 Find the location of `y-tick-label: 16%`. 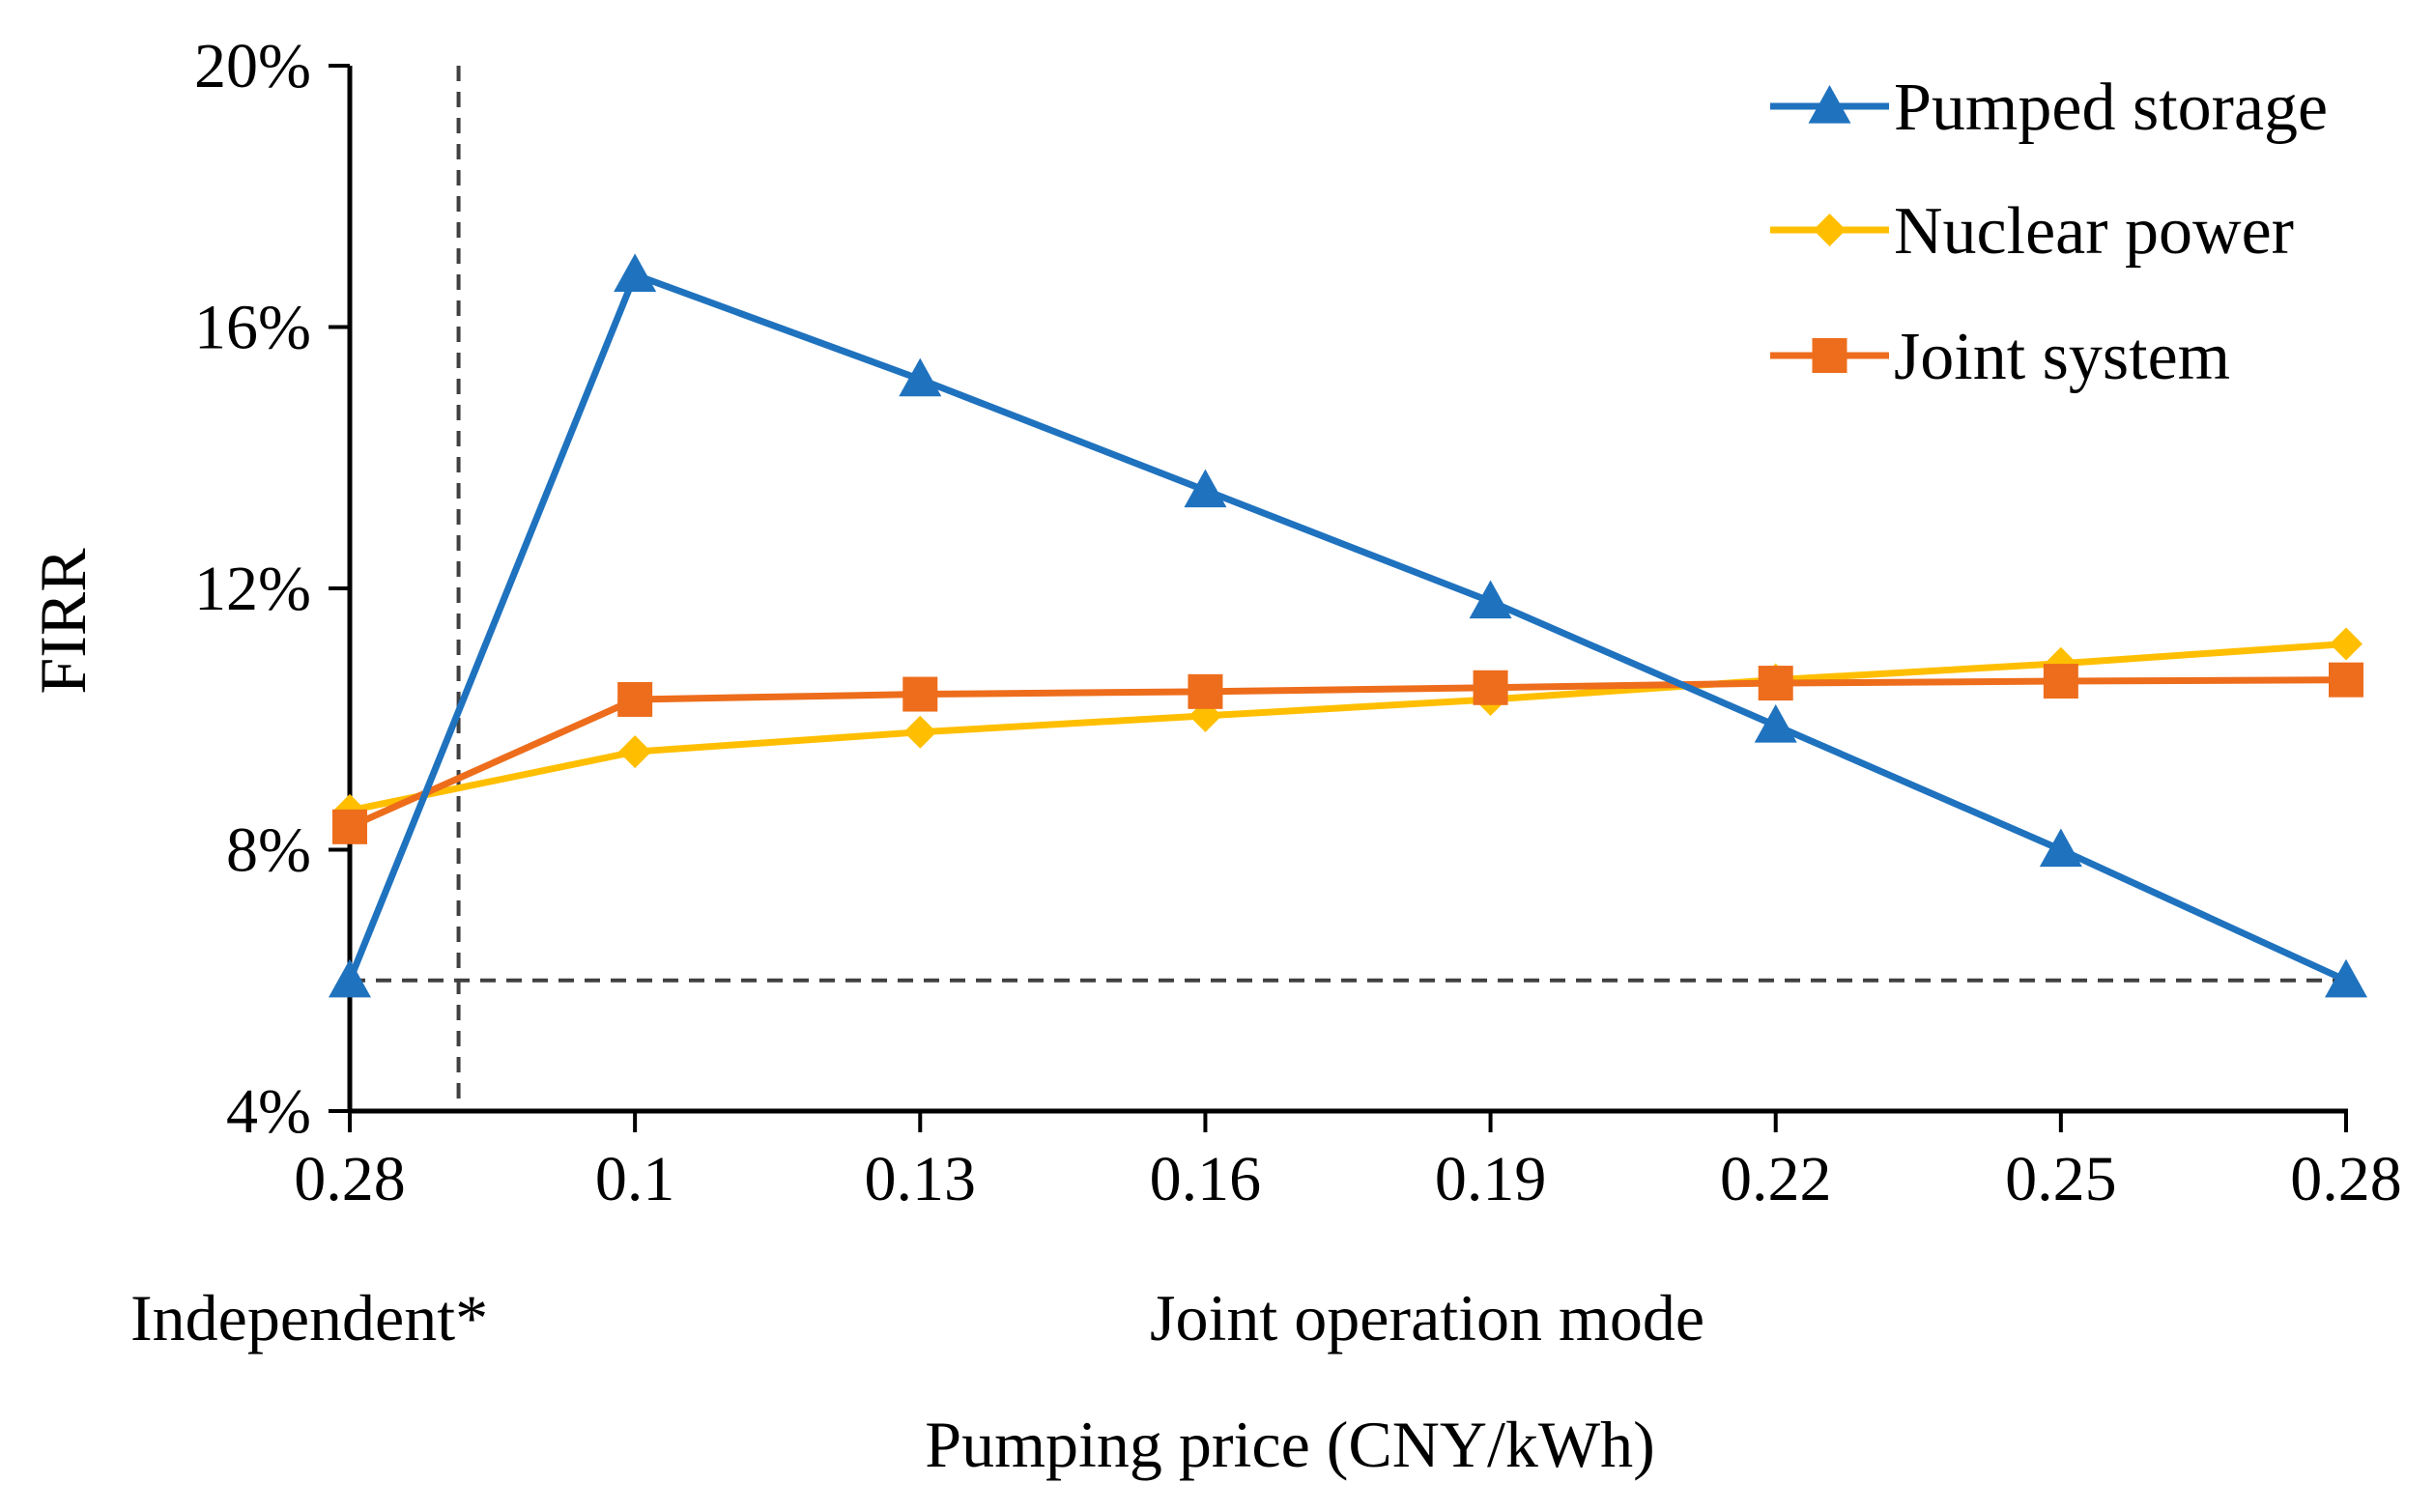

y-tick-label: 16% is located at coordinates (252, 328).